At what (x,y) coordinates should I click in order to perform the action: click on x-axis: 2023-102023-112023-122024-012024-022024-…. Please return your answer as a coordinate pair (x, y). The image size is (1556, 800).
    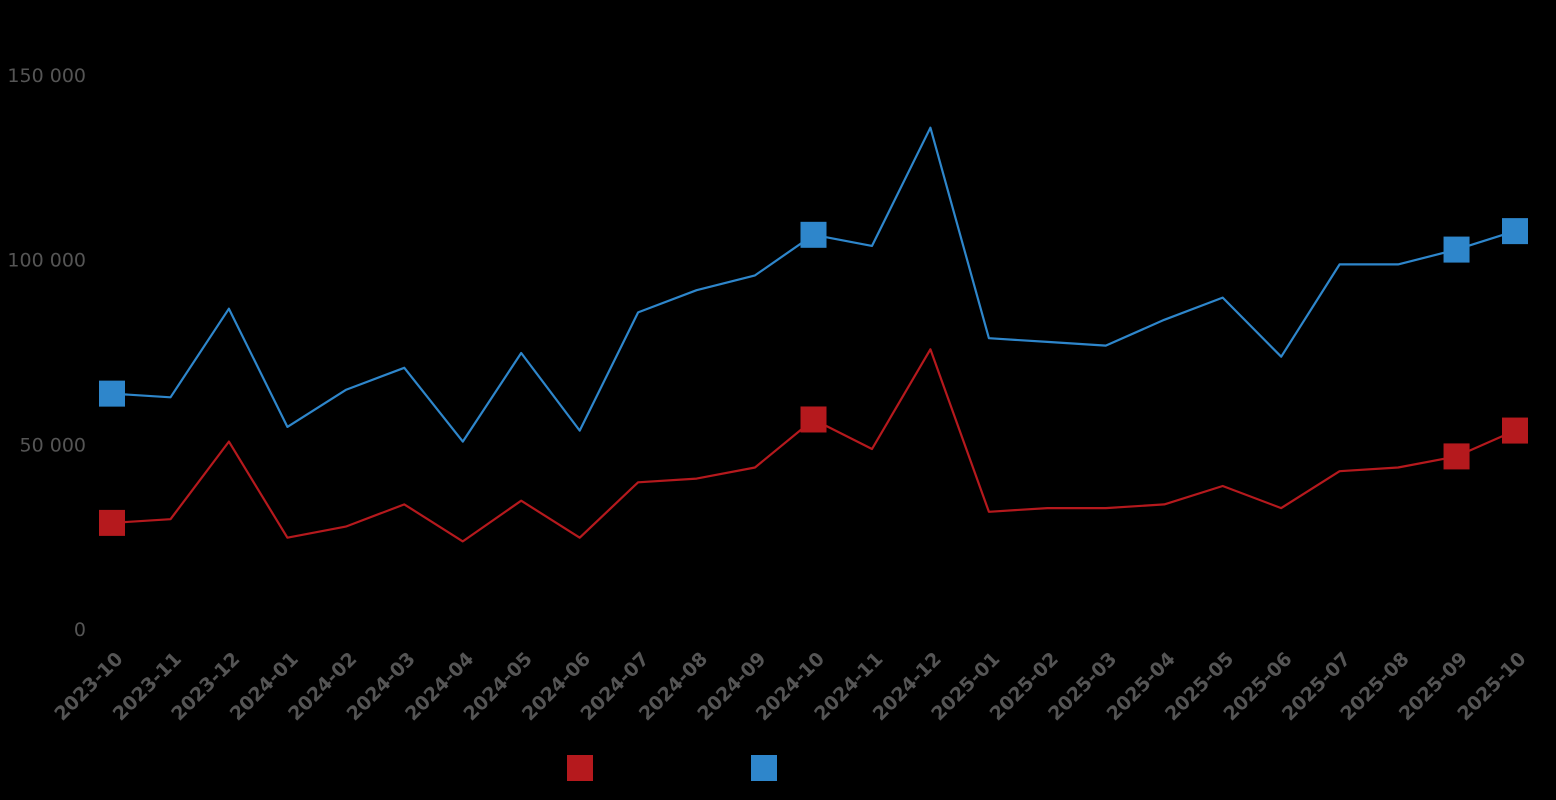
    Looking at the image, I should click on (790, 686).